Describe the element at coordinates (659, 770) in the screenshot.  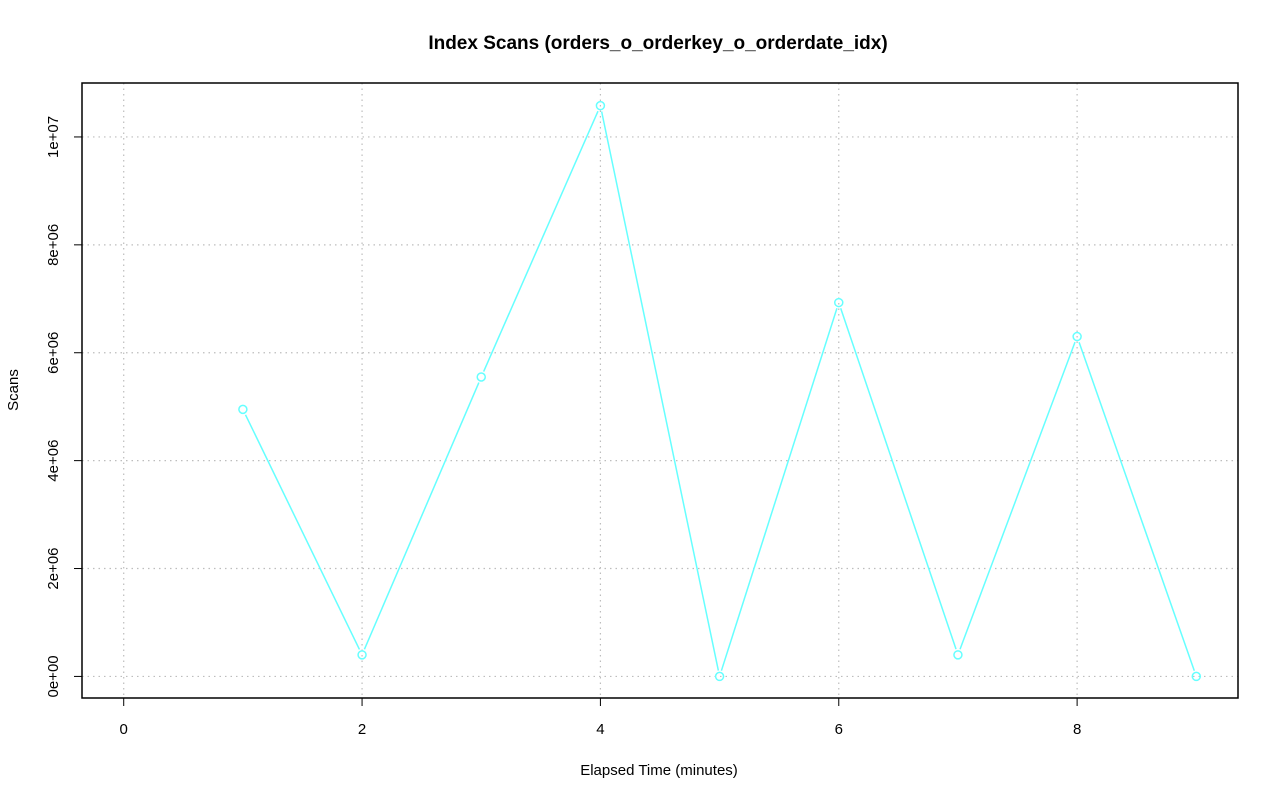
I see `x-axis-label: Elapsed Time (minutes)` at that location.